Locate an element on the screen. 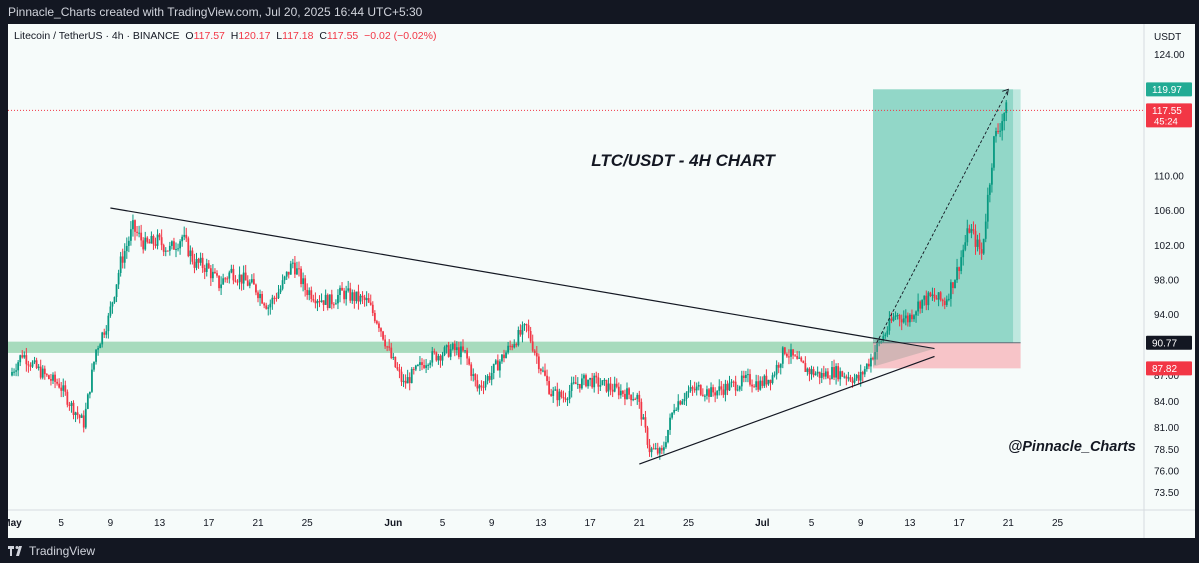  target-price-tag: 119.97 is located at coordinates (1167, 90).